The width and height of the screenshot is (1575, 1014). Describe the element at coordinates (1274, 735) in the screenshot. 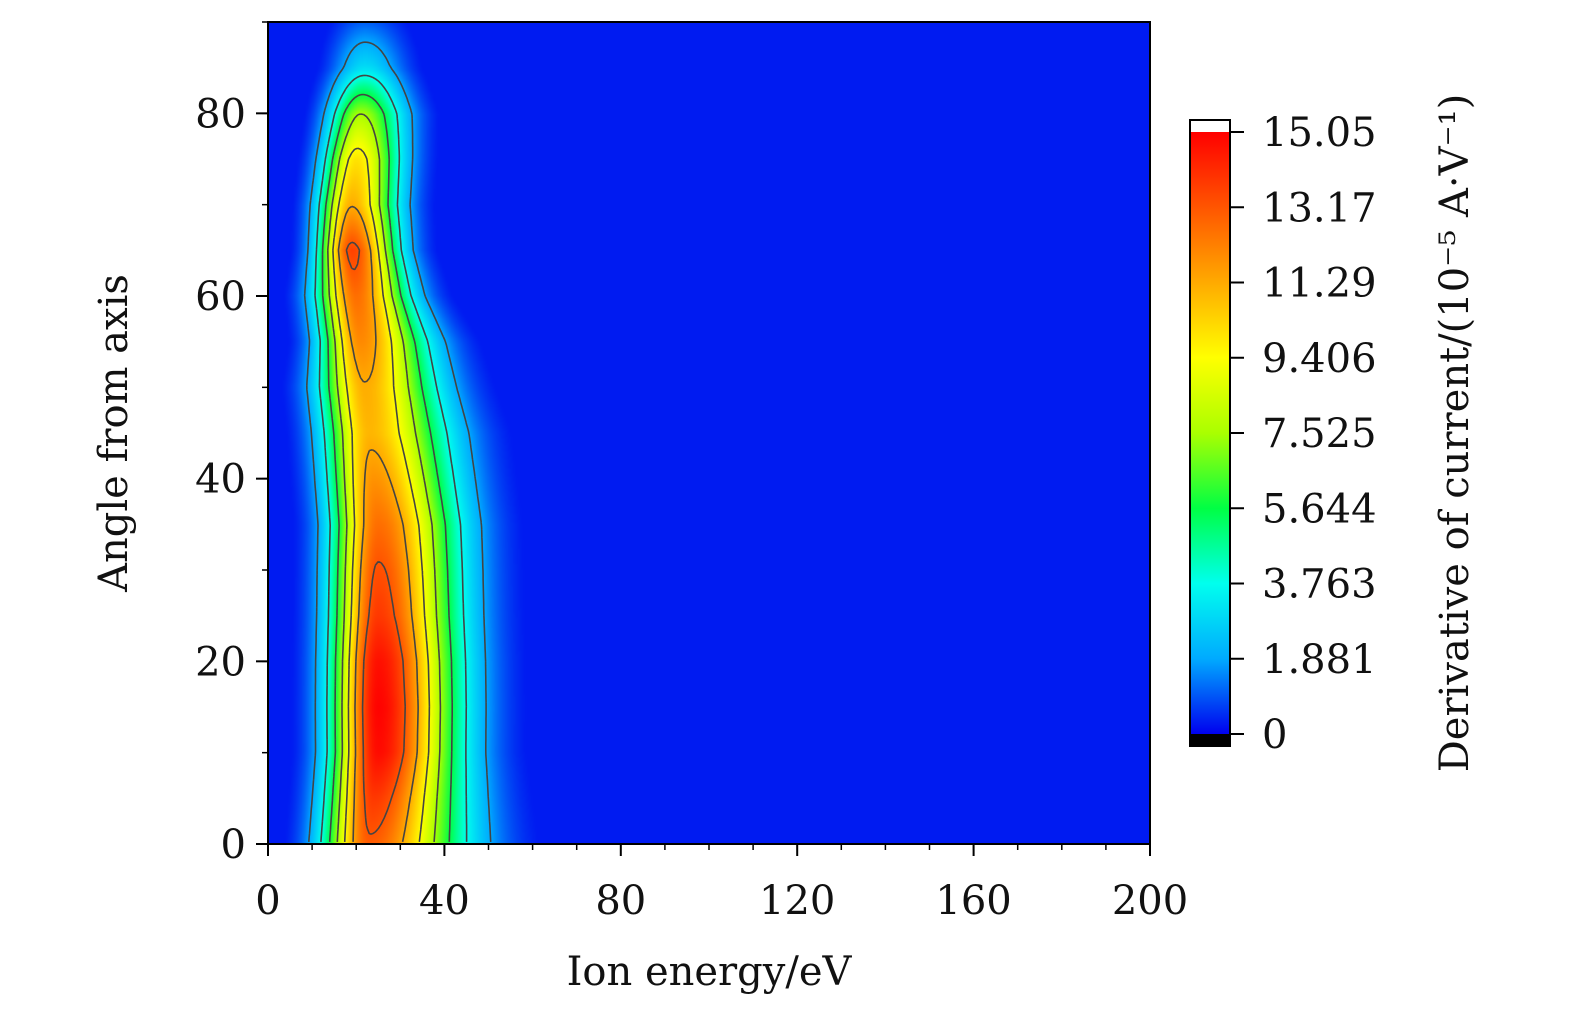

I see `colorbar-tick-label: 0` at that location.